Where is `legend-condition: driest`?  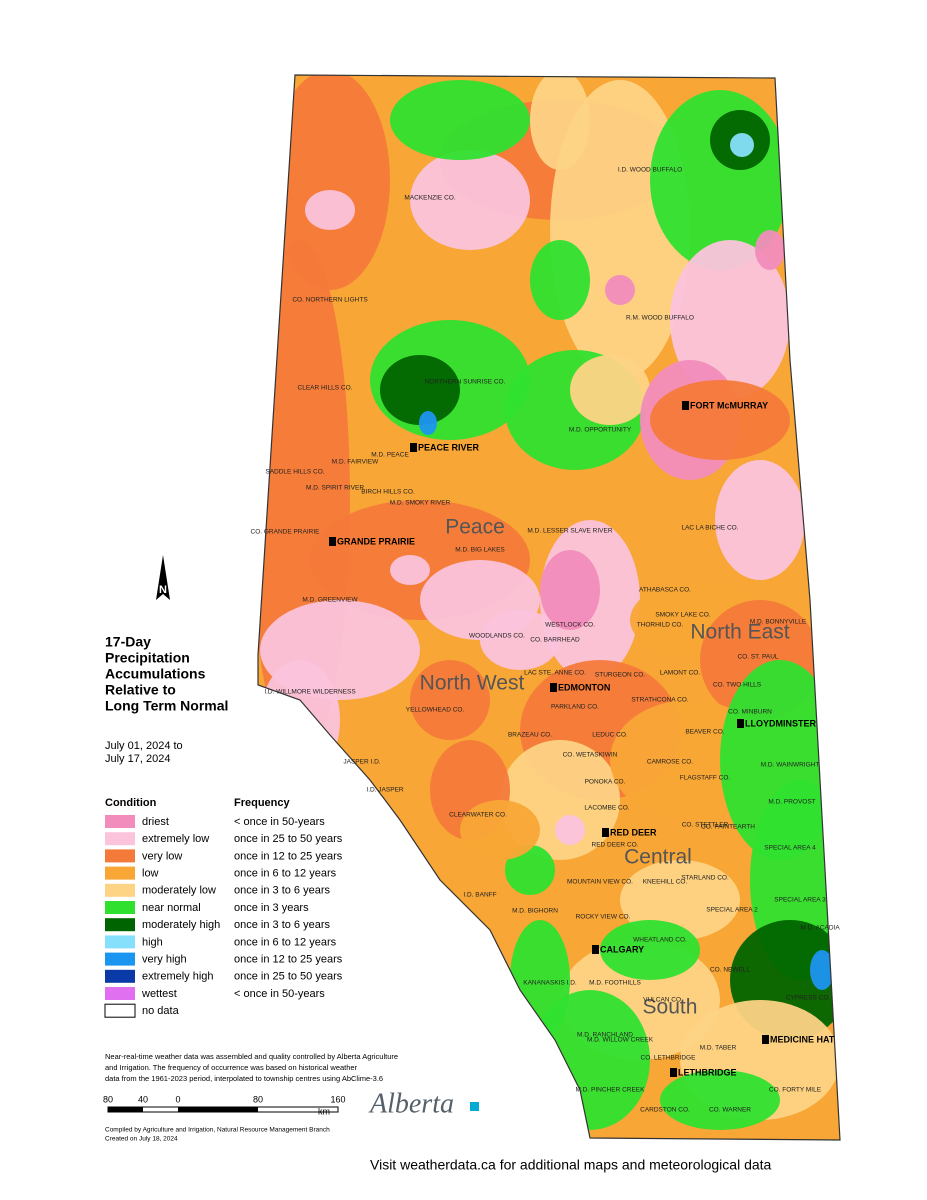
legend-condition: driest is located at coordinates (155, 822).